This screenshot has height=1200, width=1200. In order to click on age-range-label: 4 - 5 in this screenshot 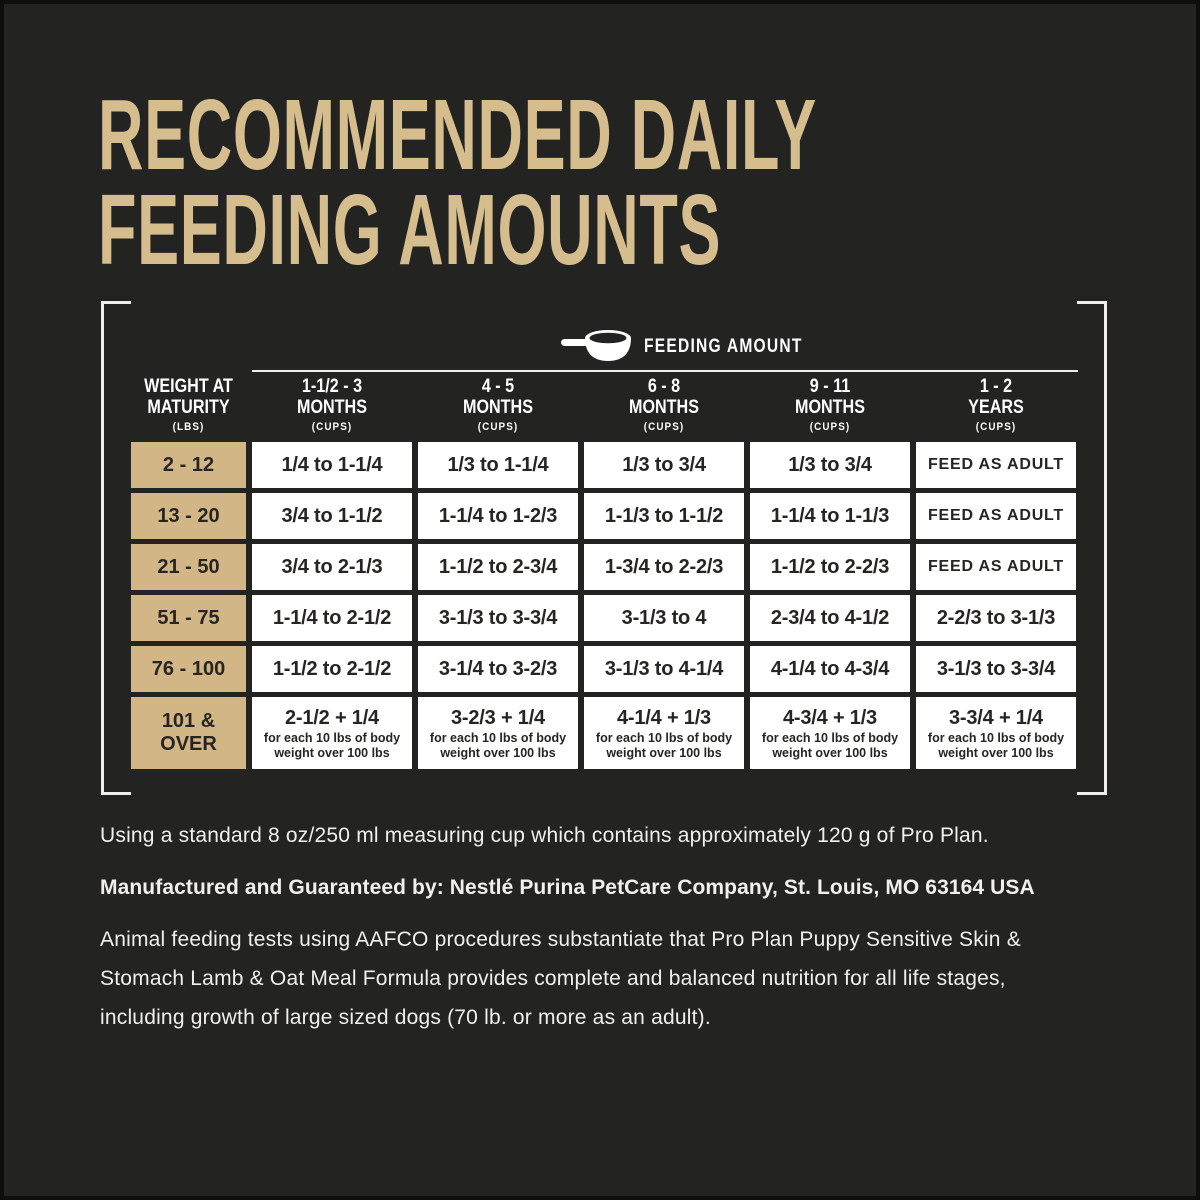, I will do `click(498, 386)`.